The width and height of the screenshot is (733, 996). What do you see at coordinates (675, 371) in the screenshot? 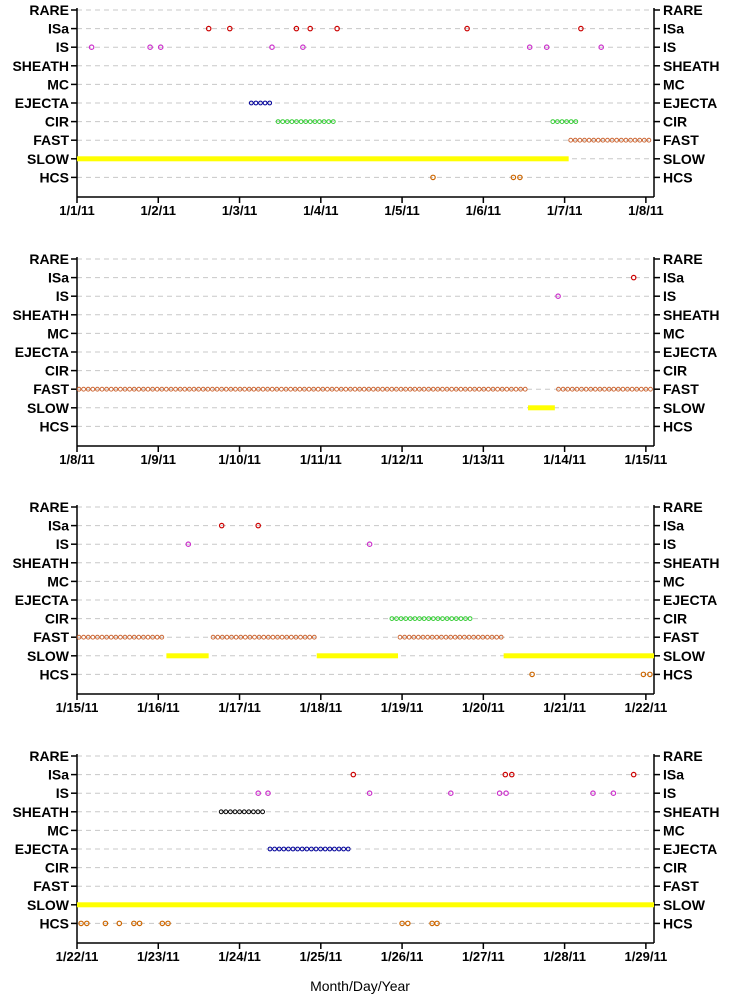
I see `category-label-right-cir: CIR` at bounding box center [675, 371].